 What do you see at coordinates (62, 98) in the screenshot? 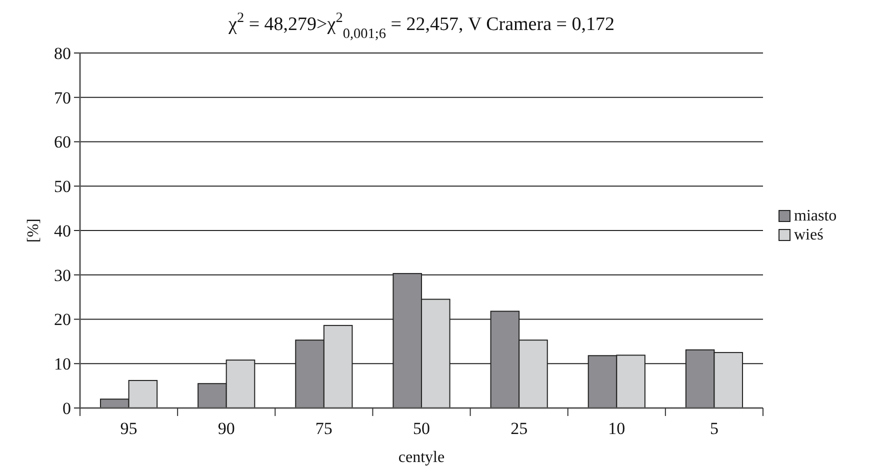
I see `y-tick-label: 70` at bounding box center [62, 98].